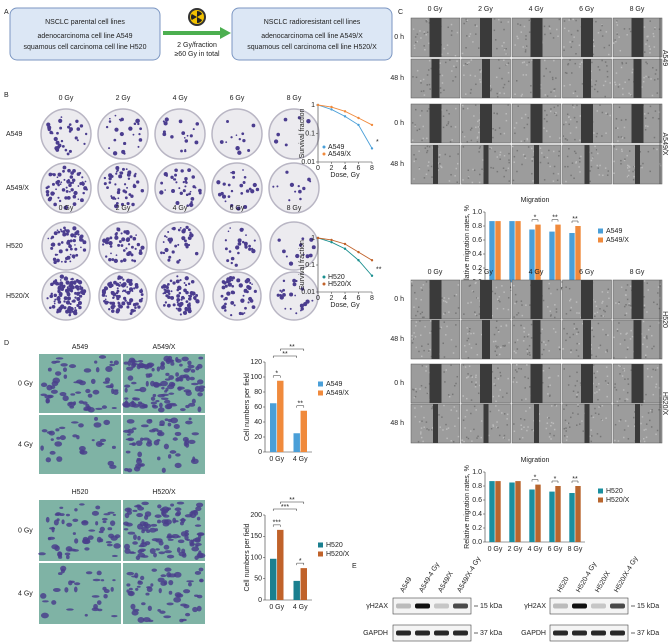 The width and height of the screenshot is (671, 643). I want to click on dose-header: 6 Gy, so click(237, 208).